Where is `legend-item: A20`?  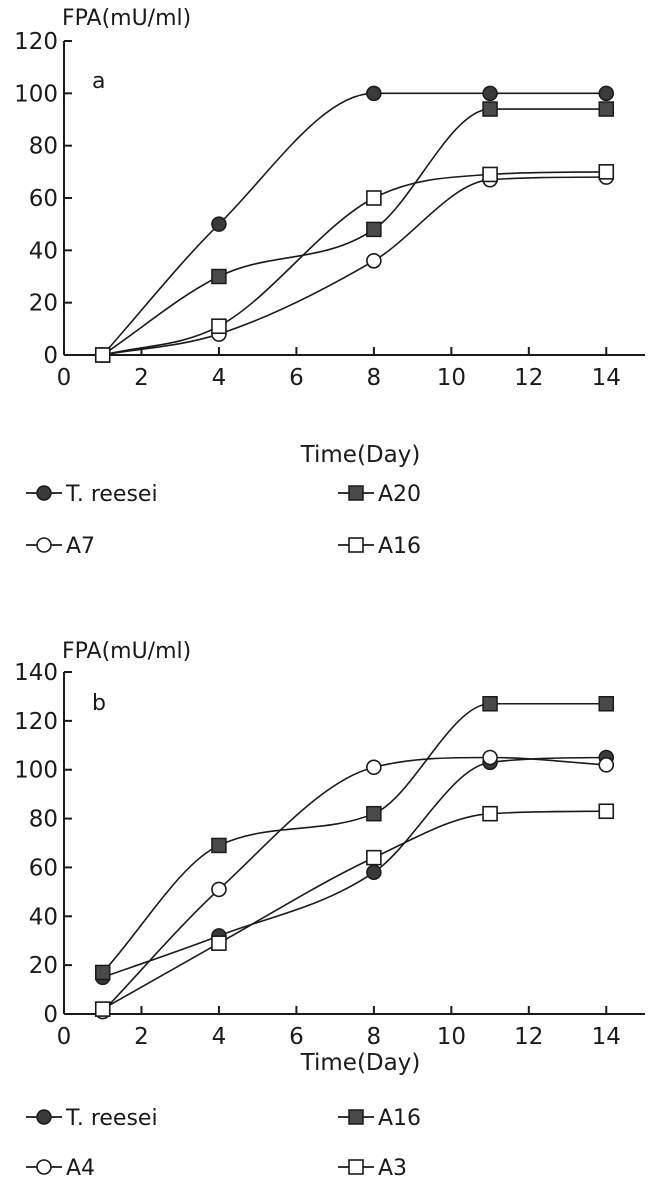 legend-item: A20 is located at coordinates (379, 494).